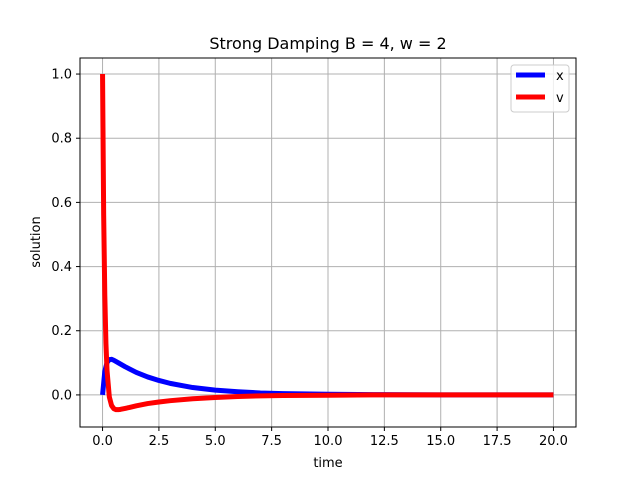 The width and height of the screenshot is (640, 480). What do you see at coordinates (497, 441) in the screenshot?
I see `x-tick-label: 17.5` at bounding box center [497, 441].